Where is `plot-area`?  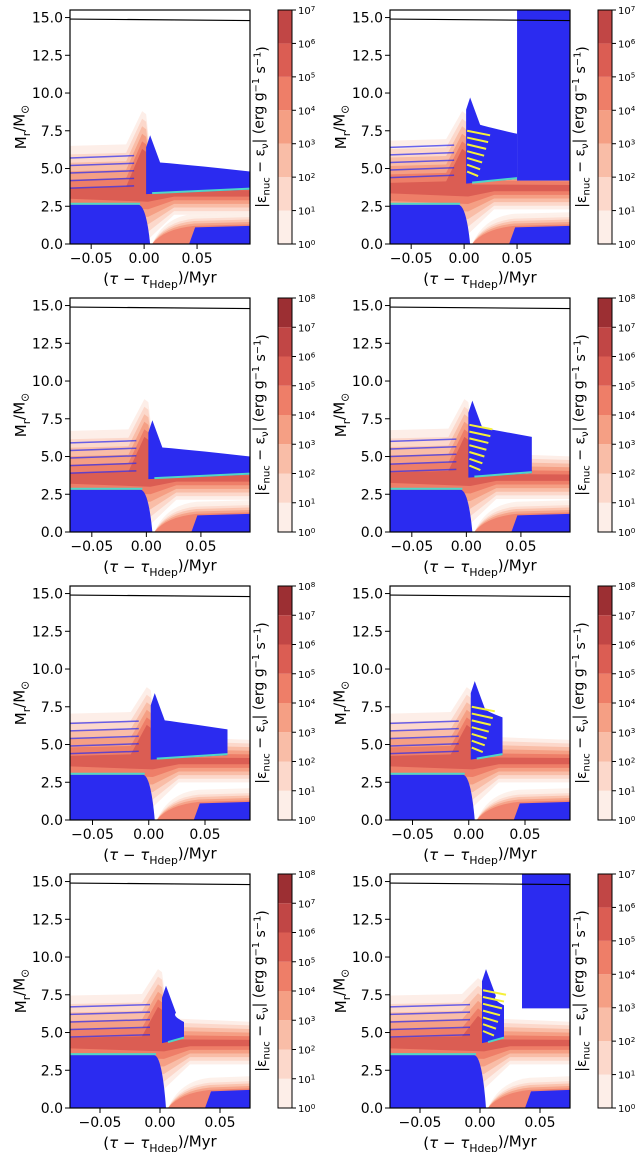
plot-area is located at coordinates (480, 991).